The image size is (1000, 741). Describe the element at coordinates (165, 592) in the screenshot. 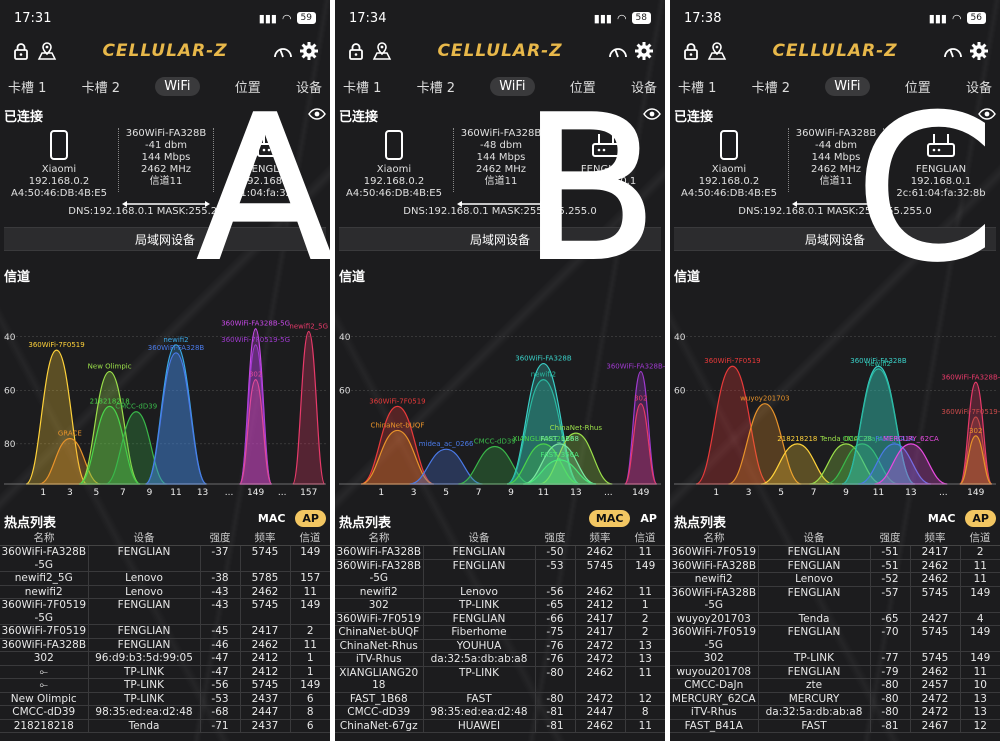

I see `table-row: newifi2 Lenovo -43 2462 11` at that location.